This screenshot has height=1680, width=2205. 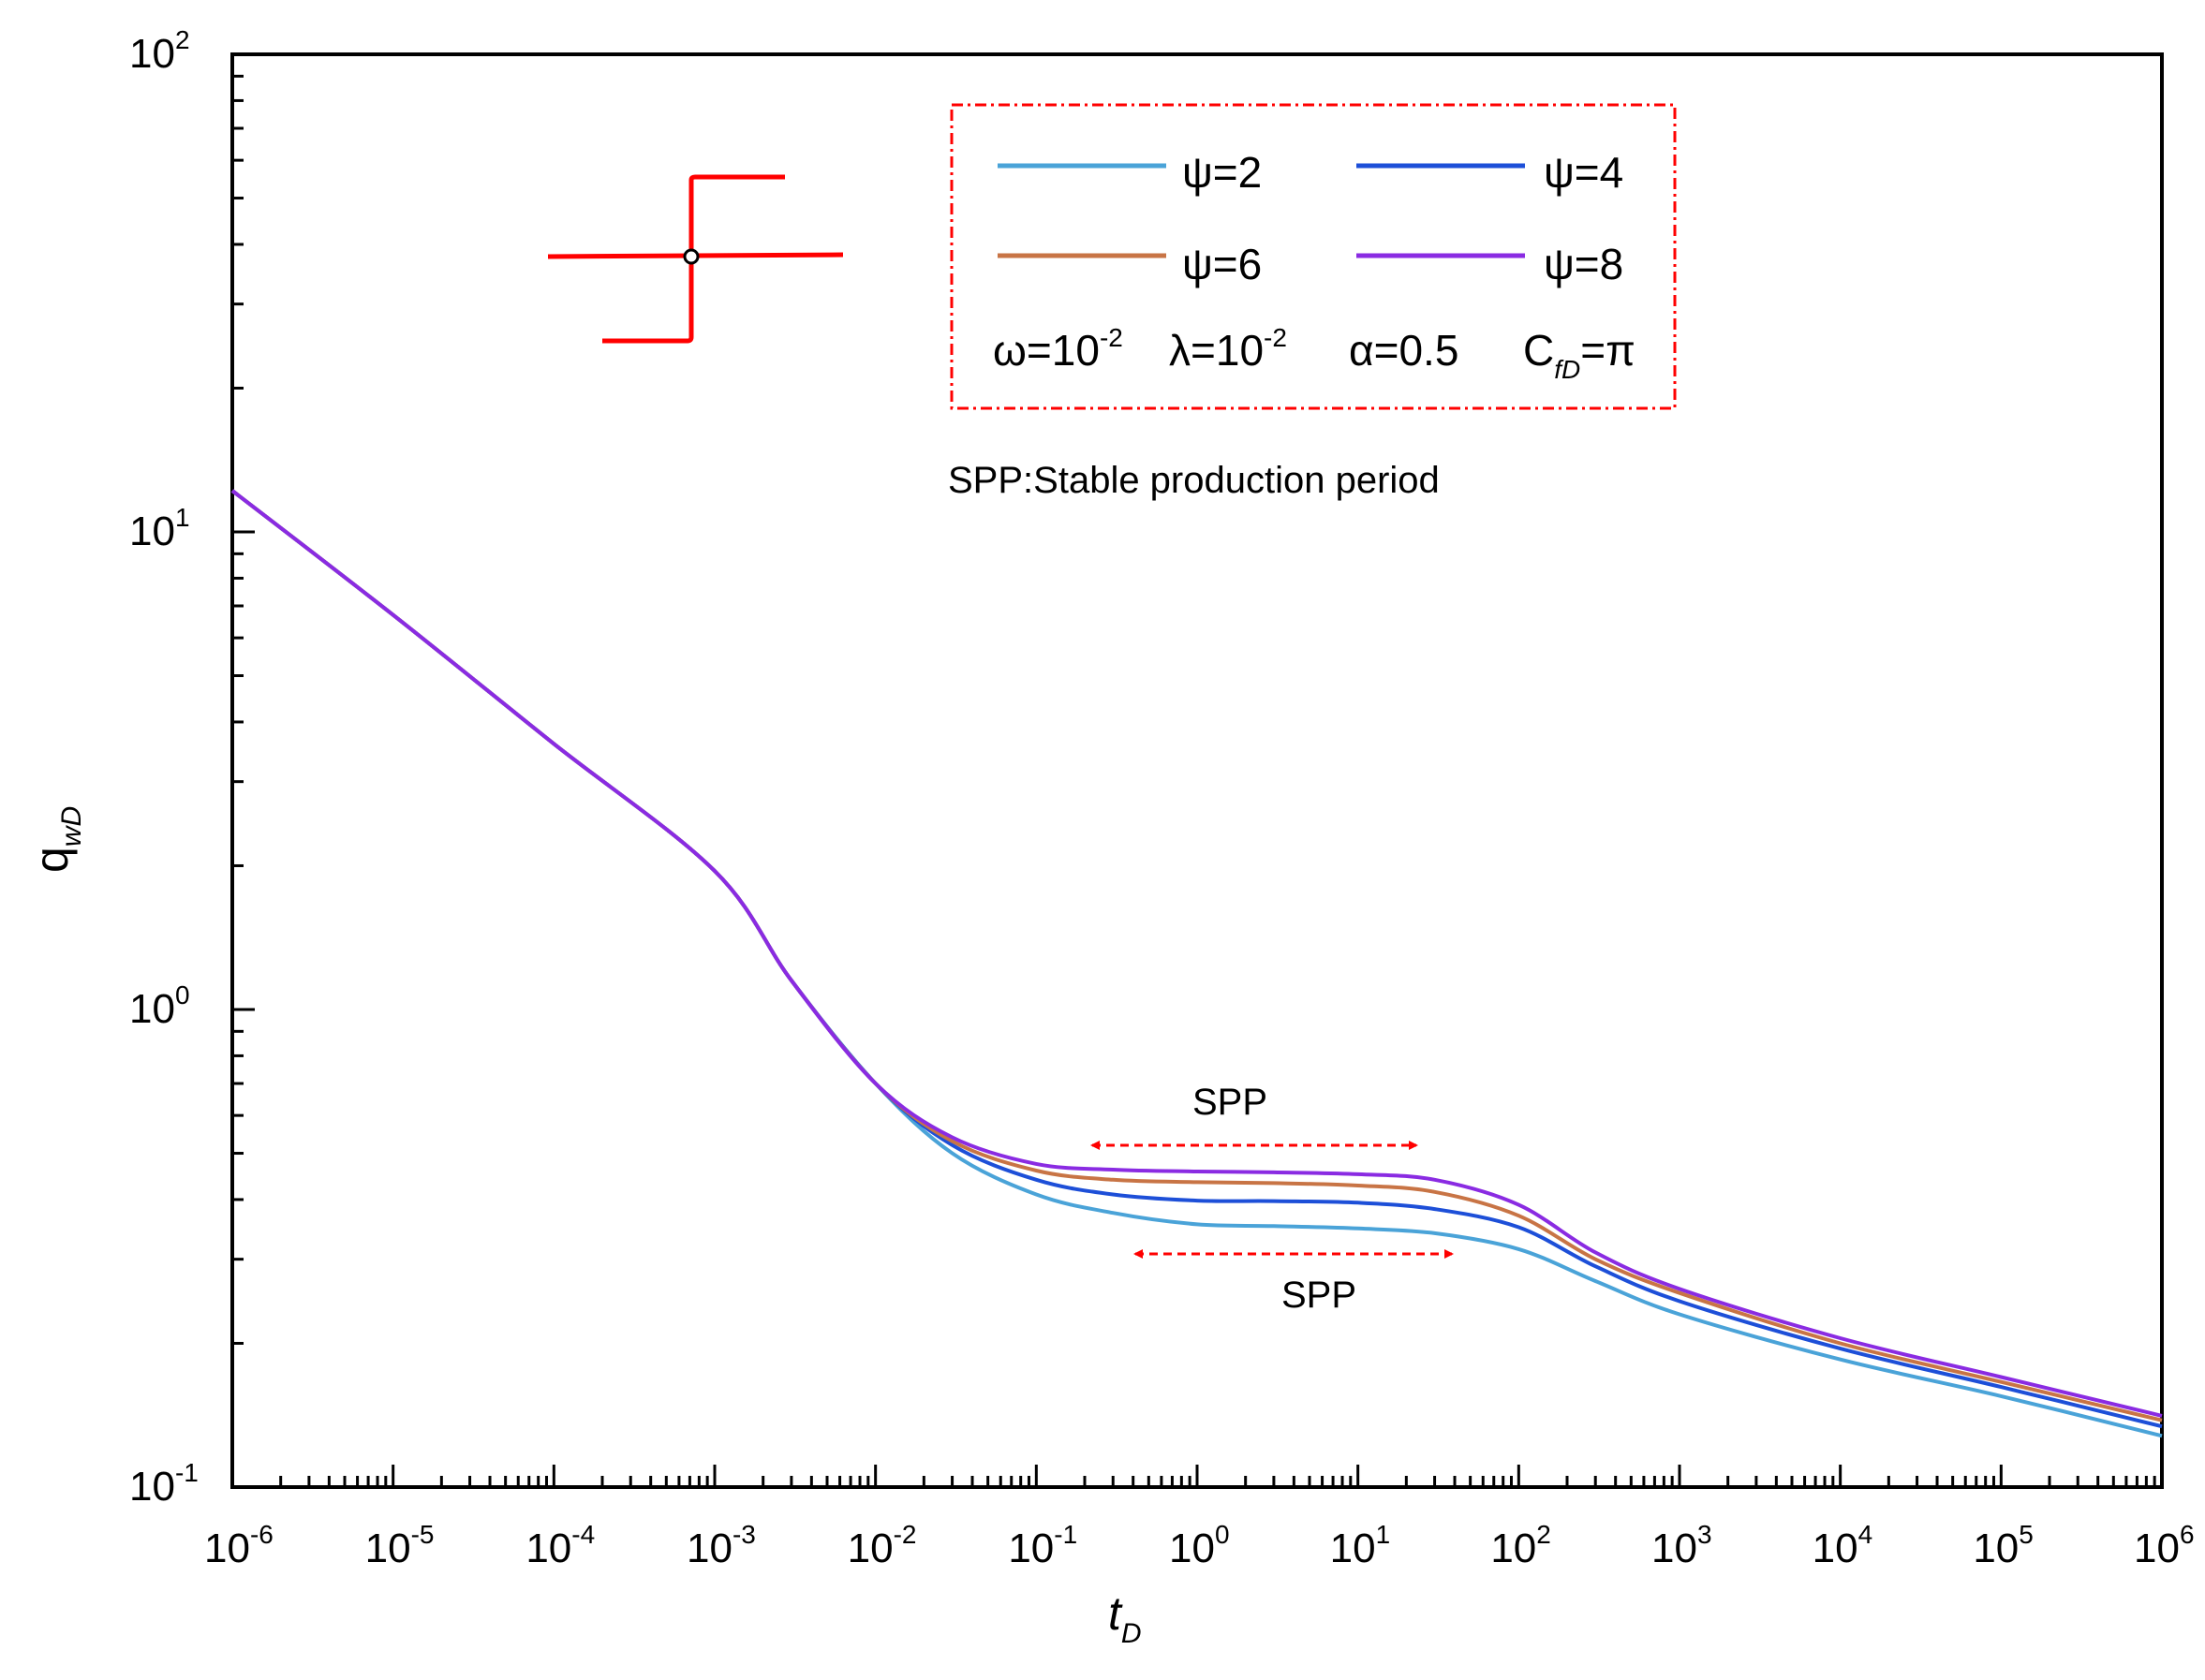 What do you see at coordinates (1403, 351) in the screenshot?
I see `legend-param-alpha: α=0.5` at bounding box center [1403, 351].